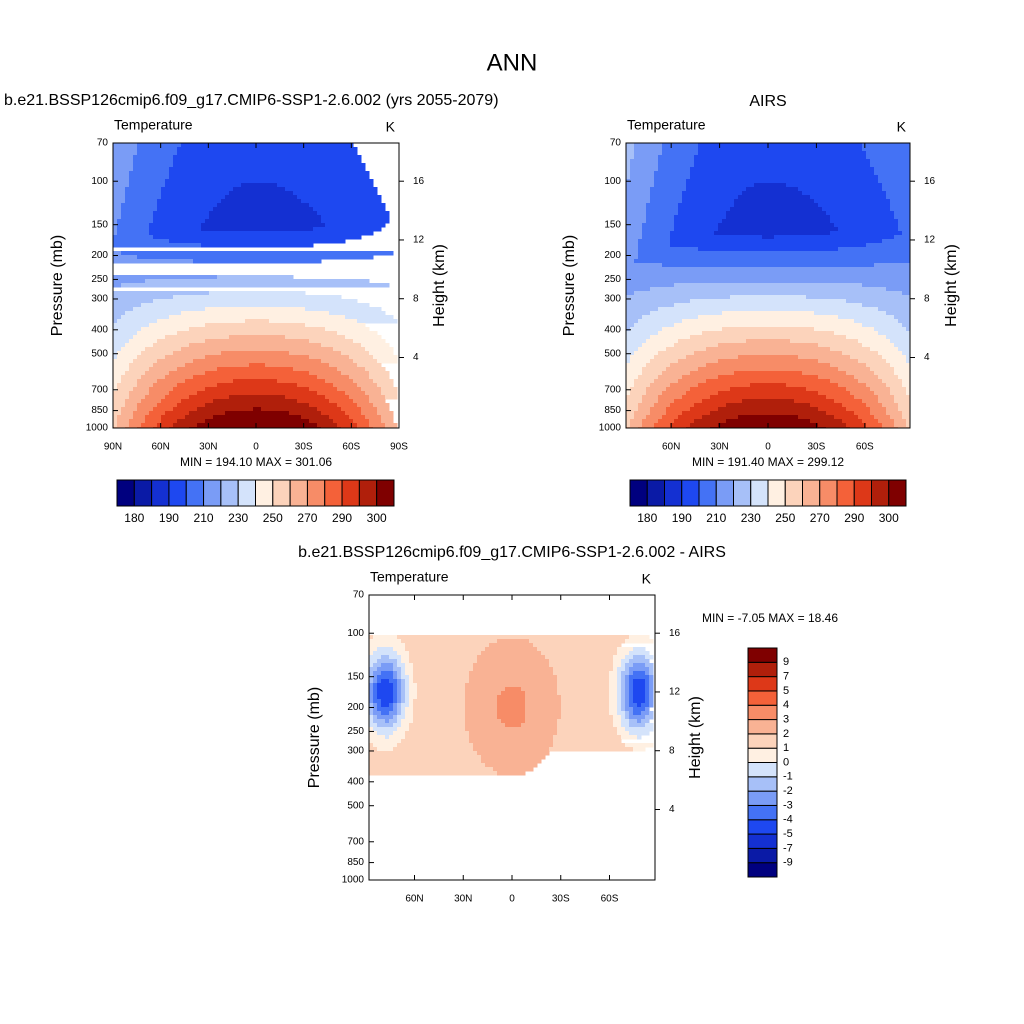 Image resolution: width=1024 pixels, height=1024 pixels. I want to click on y2-axis-label: Height (km), so click(951, 285).